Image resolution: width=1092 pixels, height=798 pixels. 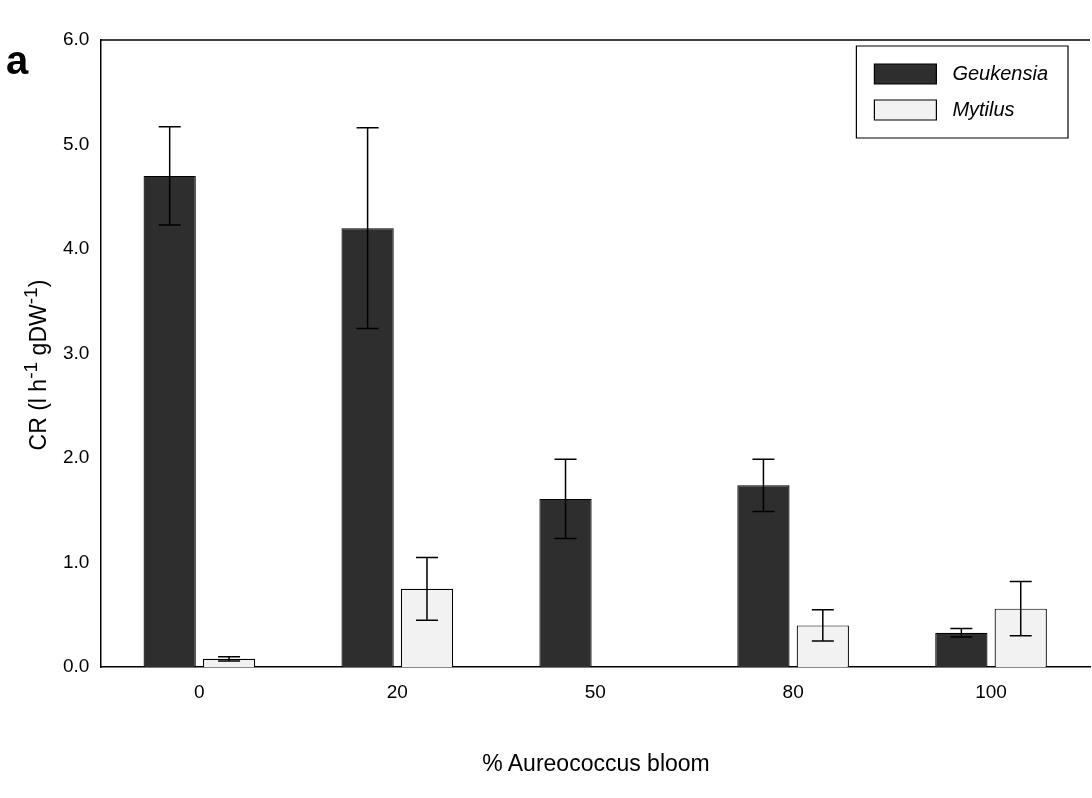 I want to click on y-tick-label: 6.0, so click(x=76, y=39).